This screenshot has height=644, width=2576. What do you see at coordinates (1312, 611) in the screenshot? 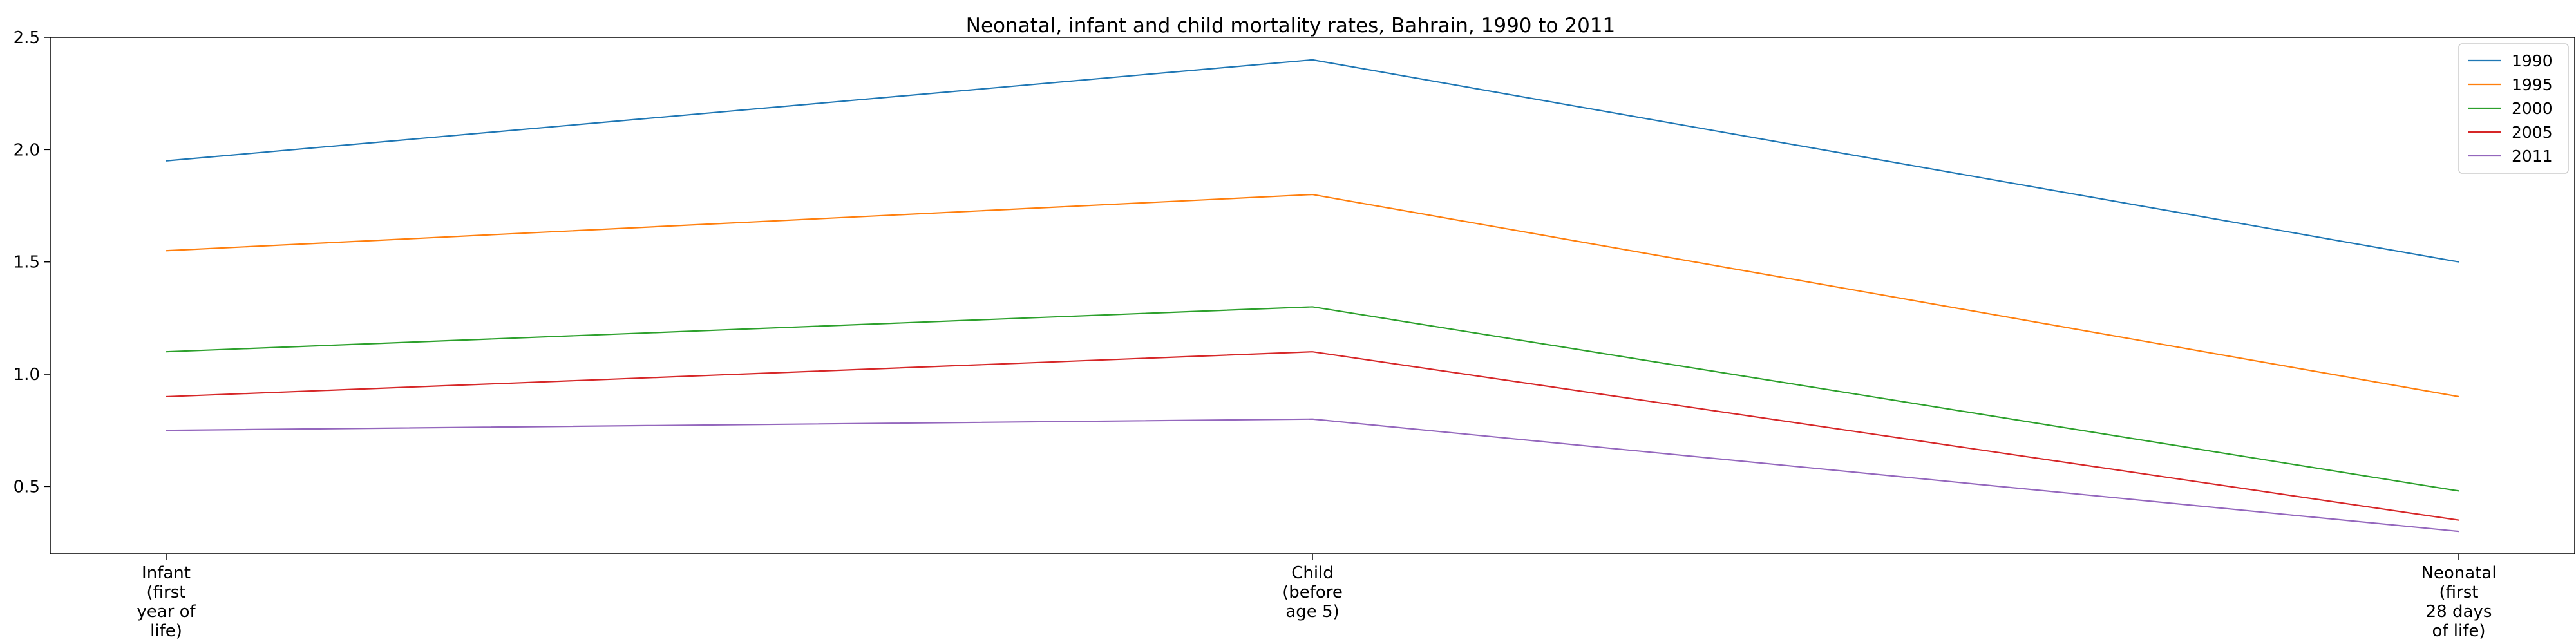
I see `x-tick-label-line: age 5)` at bounding box center [1312, 611].